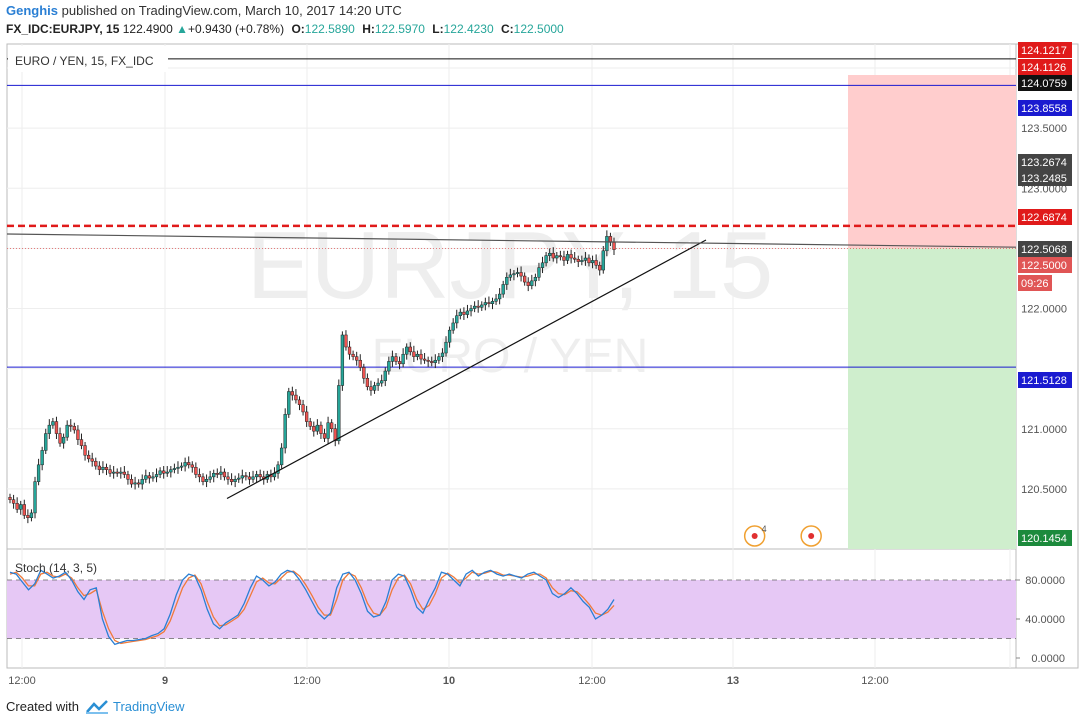  What do you see at coordinates (88, 59) in the screenshot?
I see `legend-box` at bounding box center [88, 59].